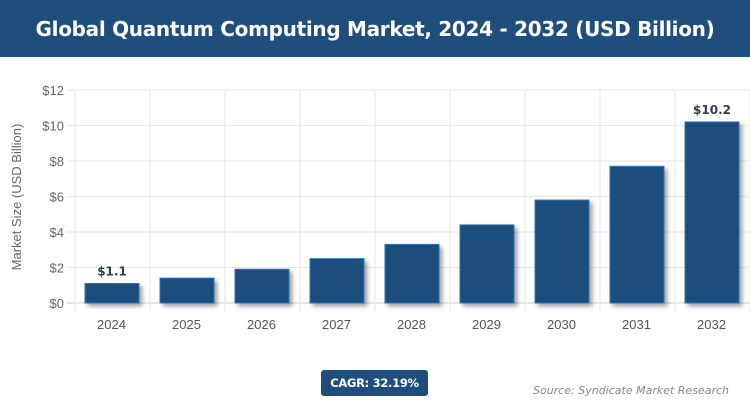 Image resolution: width=750 pixels, height=417 pixels. I want to click on bar-2025, so click(187, 290).